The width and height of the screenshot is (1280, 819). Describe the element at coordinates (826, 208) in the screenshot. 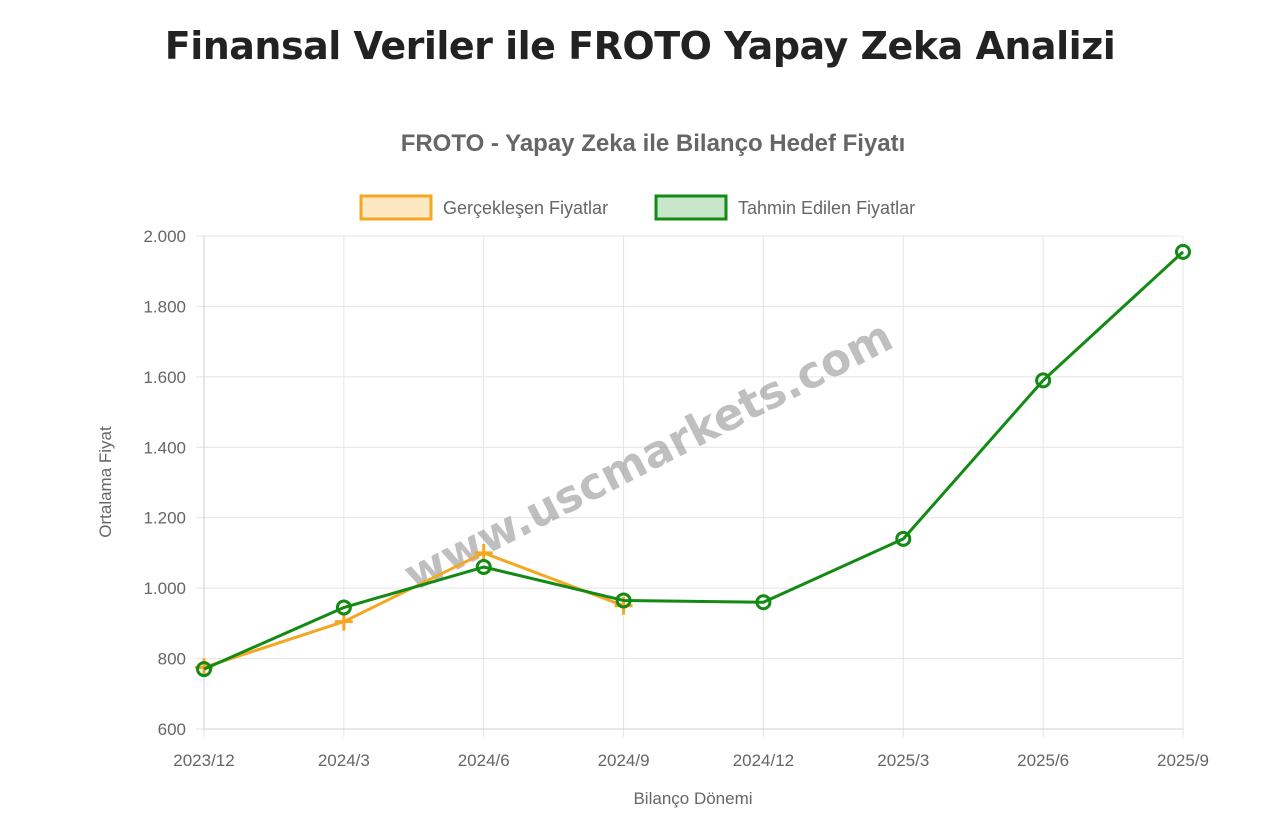

I see `legend-label: Tahmin Edilen Fiyatlar` at that location.